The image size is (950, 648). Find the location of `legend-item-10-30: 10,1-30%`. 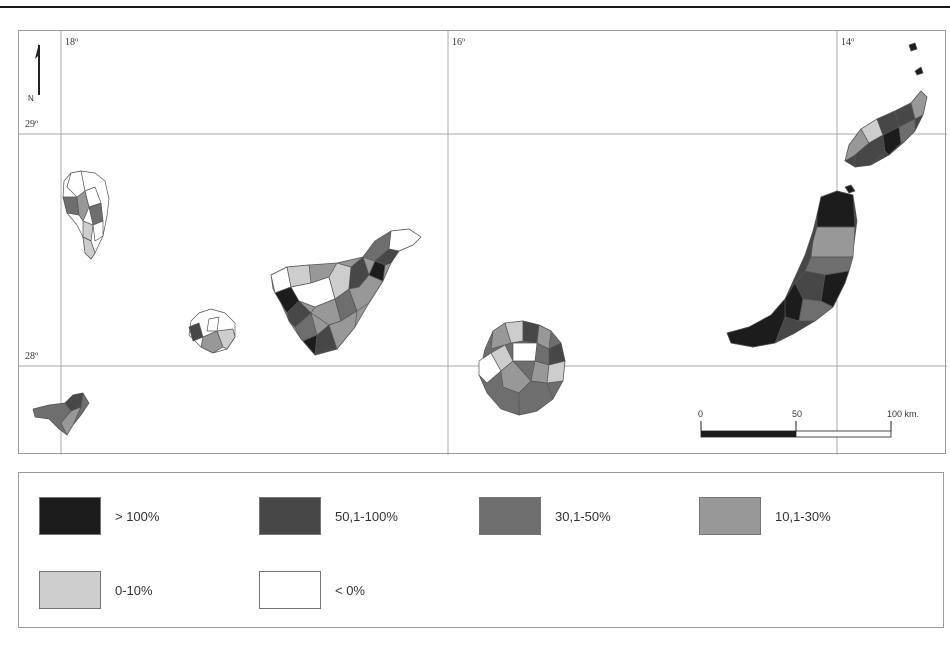

legend-item-10-30: 10,1-30% is located at coordinates (765, 516).